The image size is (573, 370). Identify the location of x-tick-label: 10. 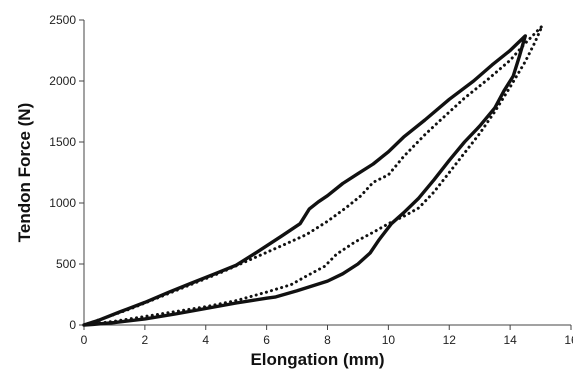
(389, 340).